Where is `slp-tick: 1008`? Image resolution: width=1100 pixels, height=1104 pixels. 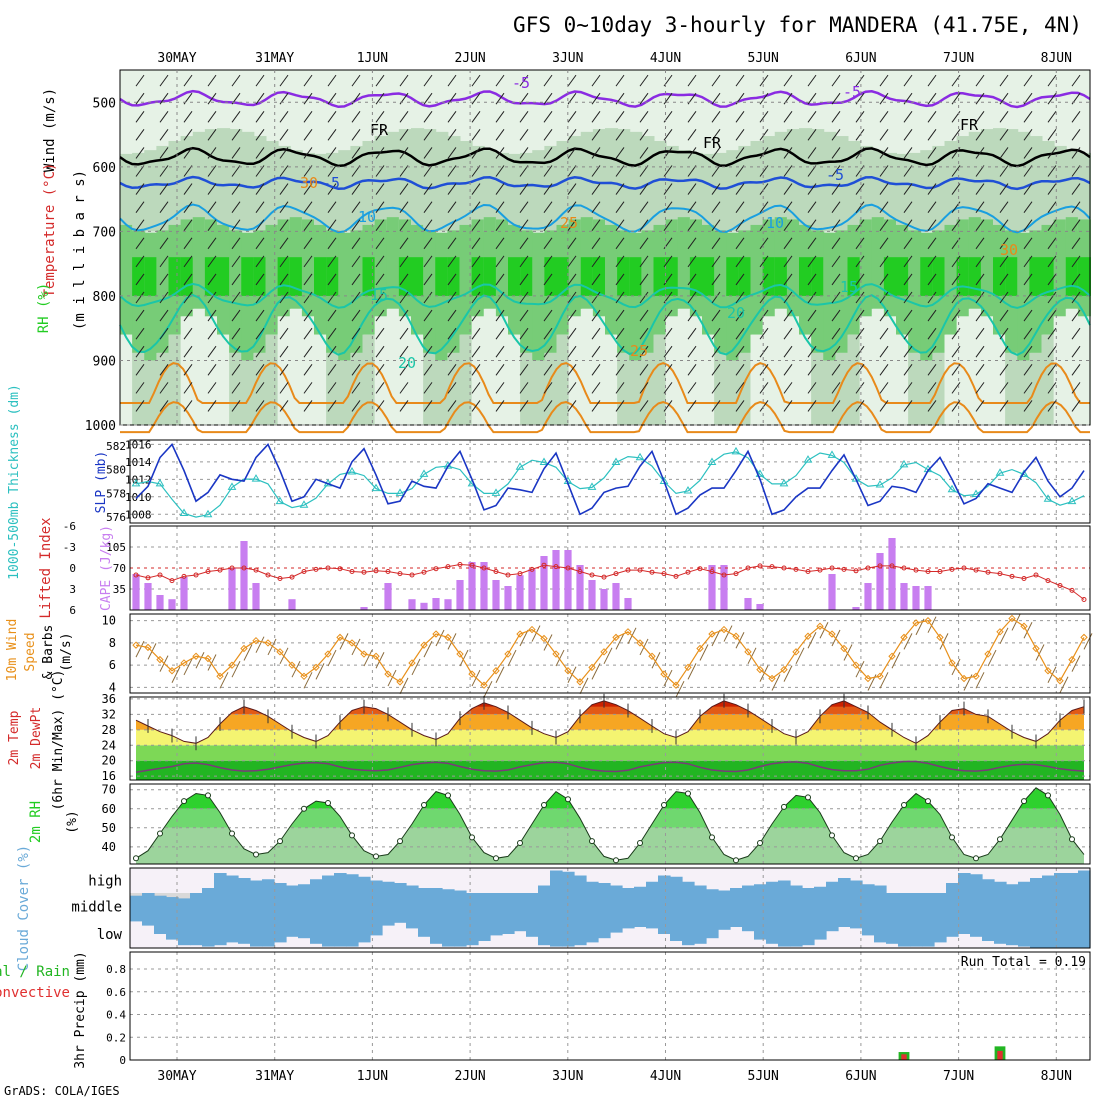 slp-tick: 1008 is located at coordinates (138, 514).